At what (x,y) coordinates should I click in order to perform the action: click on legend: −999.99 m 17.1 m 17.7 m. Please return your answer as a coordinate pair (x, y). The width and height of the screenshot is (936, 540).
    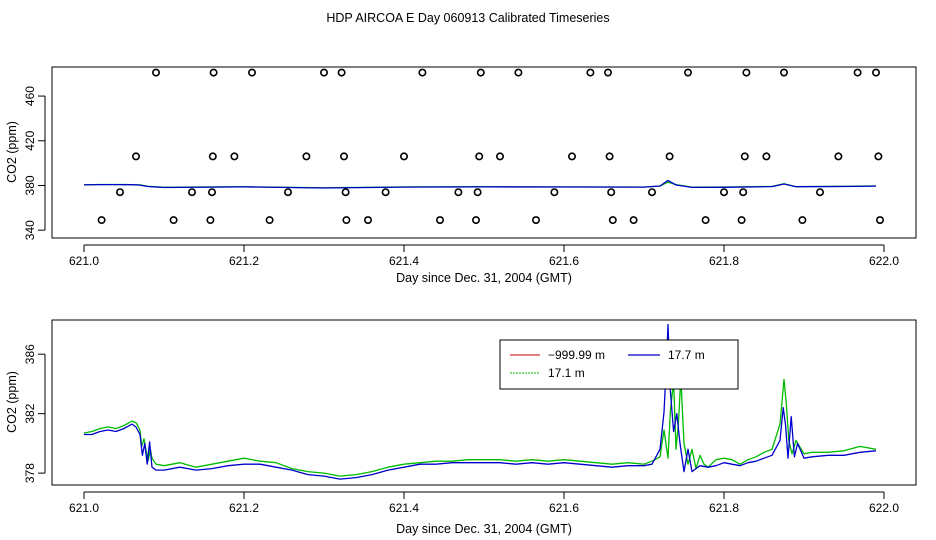
    Looking at the image, I should click on (619, 364).